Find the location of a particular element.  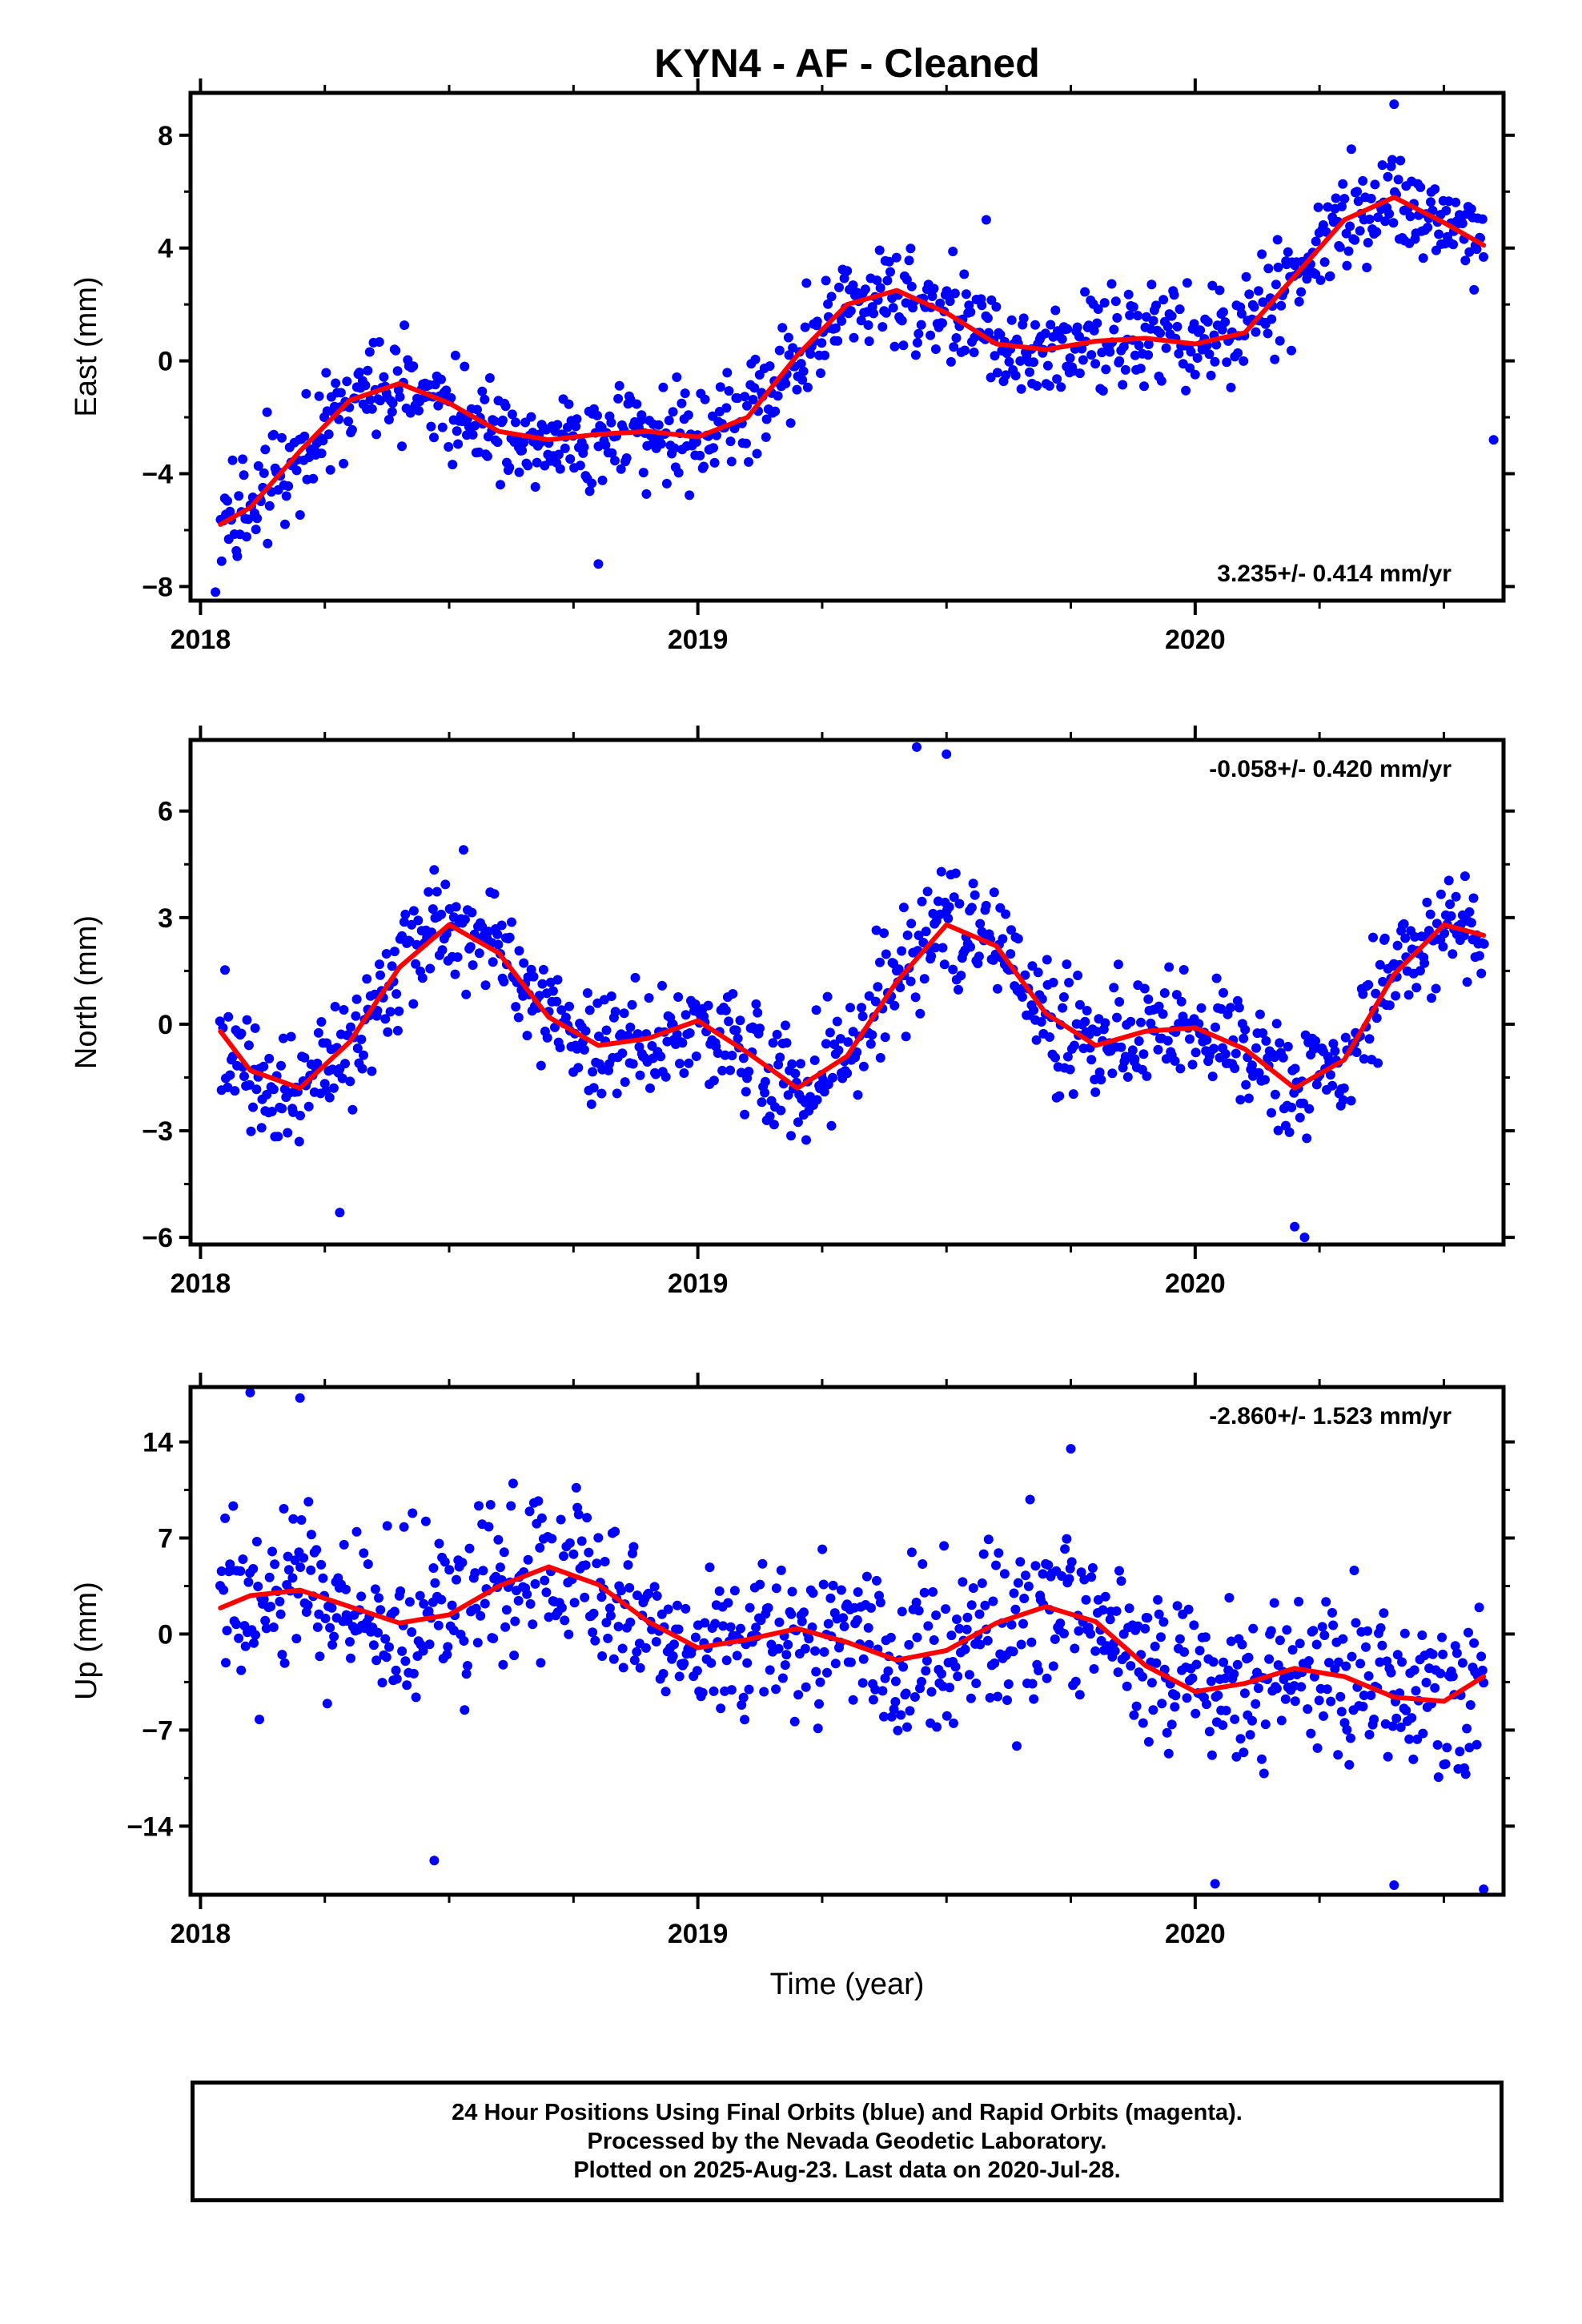

x-tick-label: 2018 is located at coordinates (201, 1934).